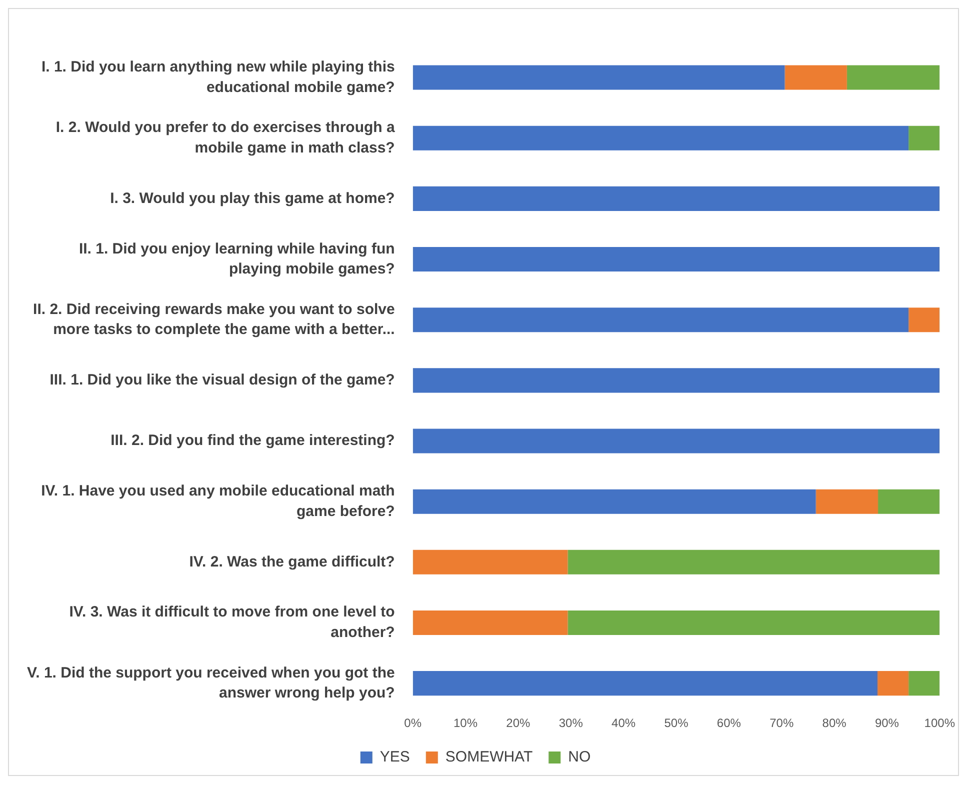 The image size is (969, 786). Describe the element at coordinates (466, 723) in the screenshot. I see `x-tick-label: 10%` at that location.